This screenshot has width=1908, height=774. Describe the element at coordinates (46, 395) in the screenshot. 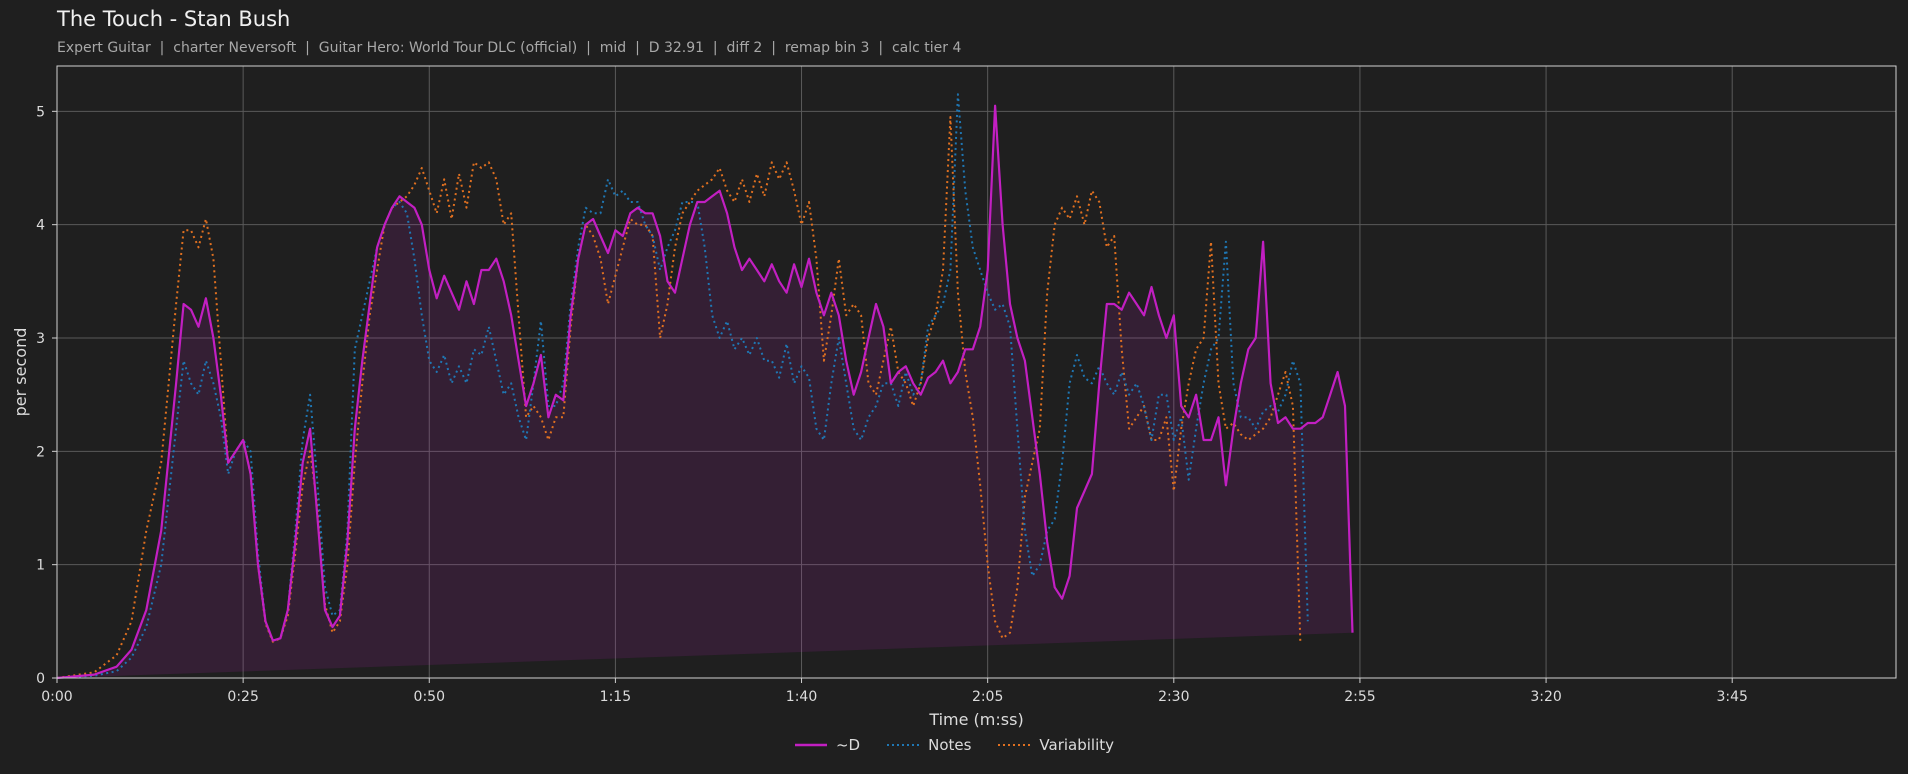

I see `y-axis-ticks: 0 1 2 3 4 5` at that location.